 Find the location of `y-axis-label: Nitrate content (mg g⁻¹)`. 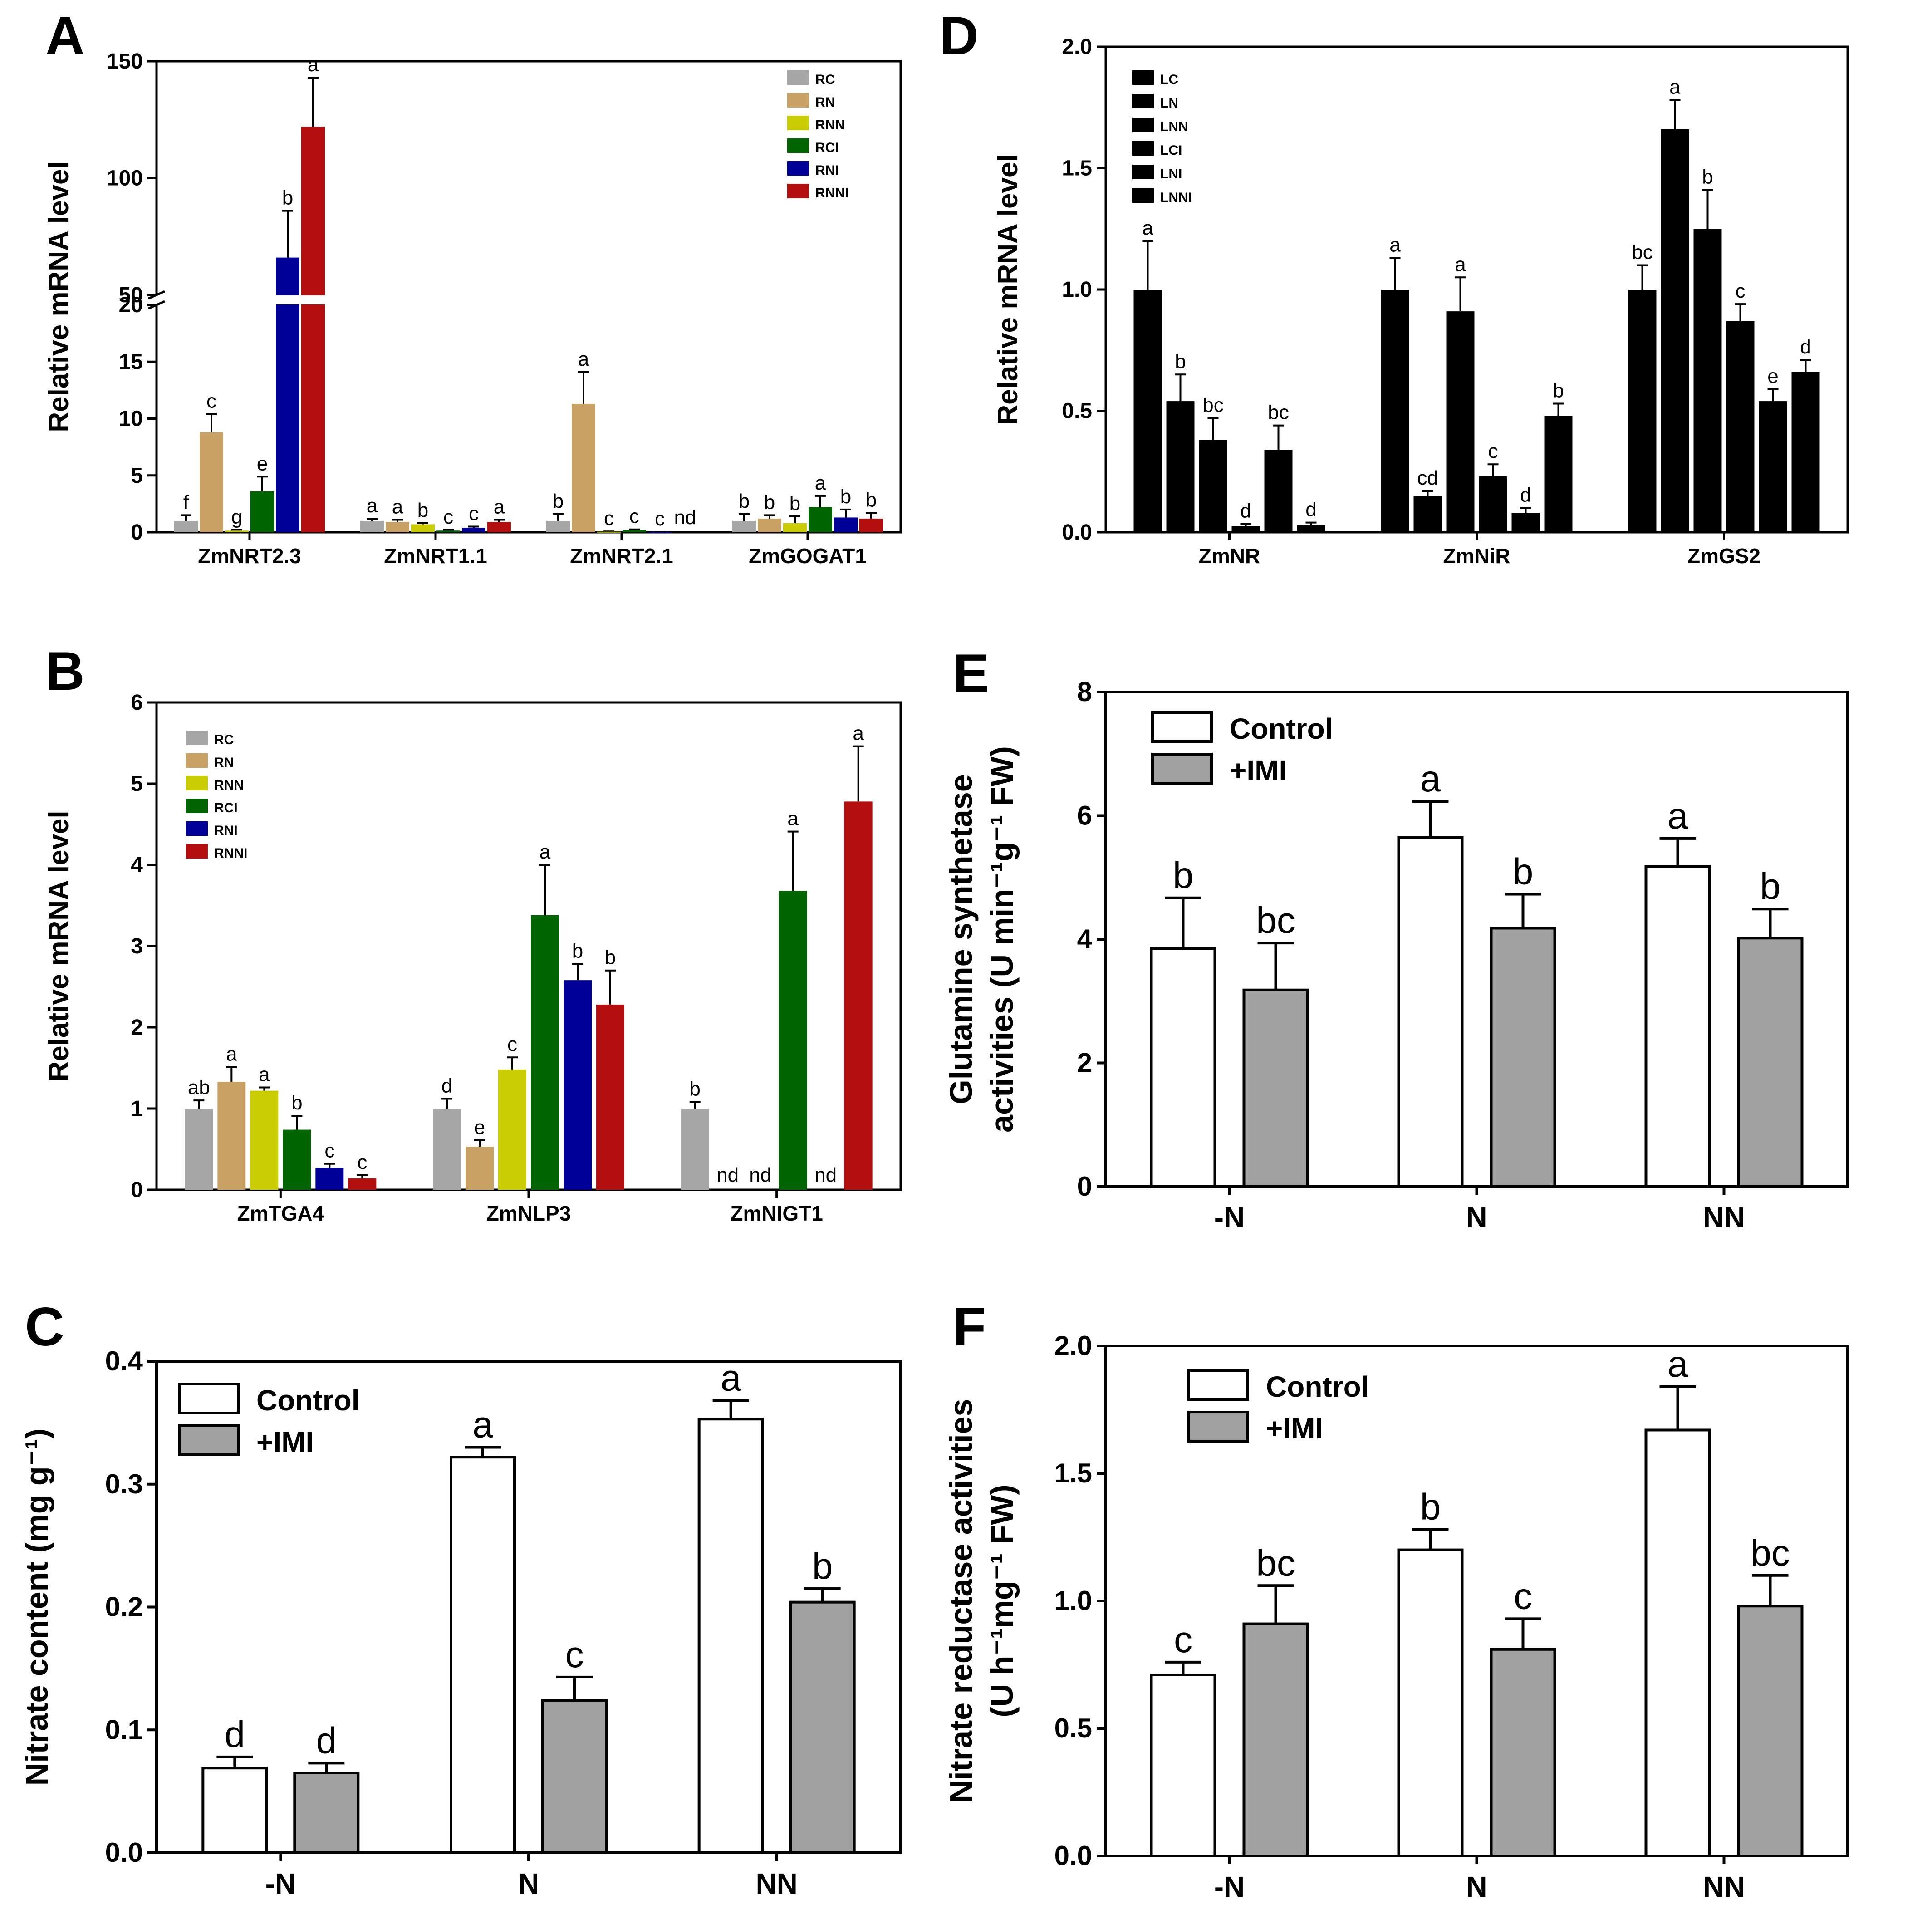

y-axis-label: Nitrate content (mg g⁻¹) is located at coordinates (36, 1607).